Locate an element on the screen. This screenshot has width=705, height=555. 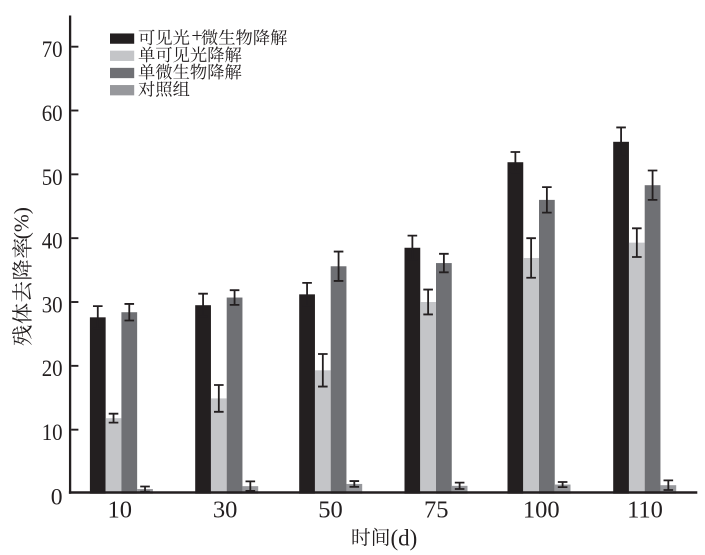
svg-text: 70 is located at coordinates (52, 50).